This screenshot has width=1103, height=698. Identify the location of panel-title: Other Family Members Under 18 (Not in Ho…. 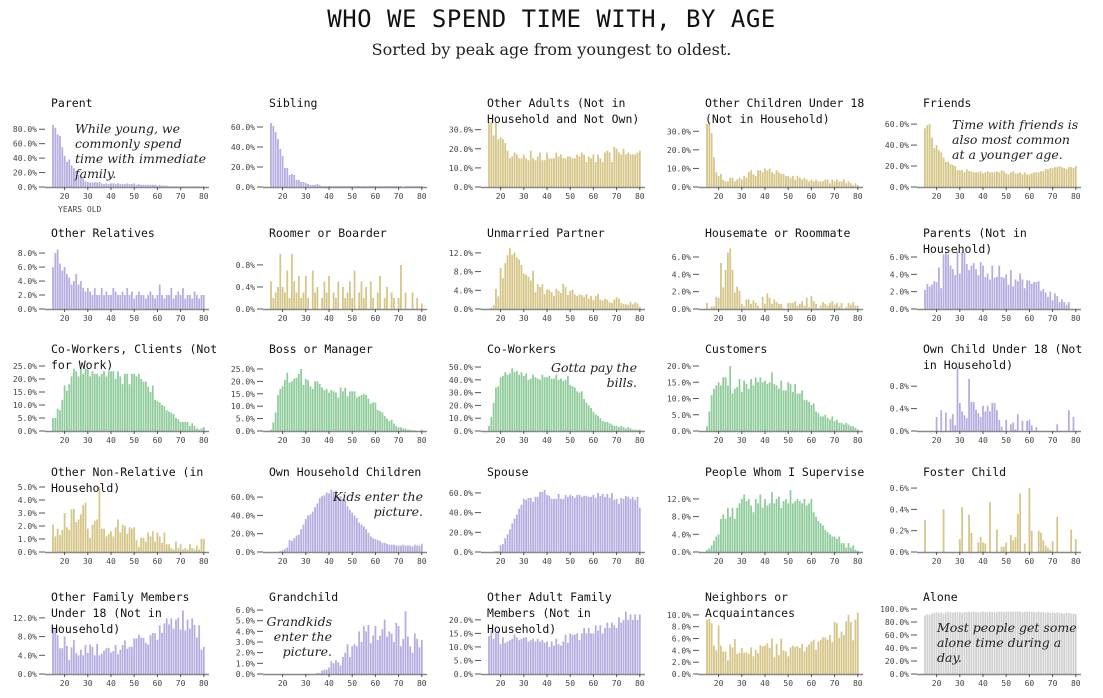
(120, 613).